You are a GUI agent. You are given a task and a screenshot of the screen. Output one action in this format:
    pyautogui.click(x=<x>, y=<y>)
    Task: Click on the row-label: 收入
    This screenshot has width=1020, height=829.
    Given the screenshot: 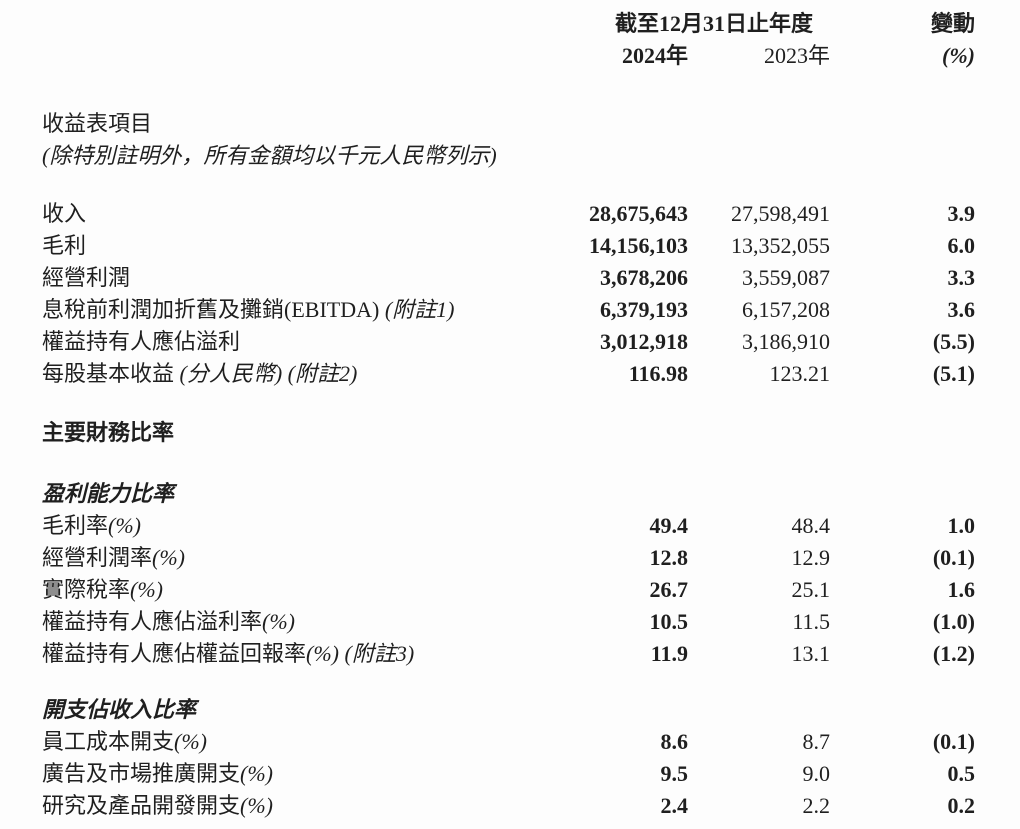 What is the action you would take?
    pyautogui.click(x=267, y=214)
    